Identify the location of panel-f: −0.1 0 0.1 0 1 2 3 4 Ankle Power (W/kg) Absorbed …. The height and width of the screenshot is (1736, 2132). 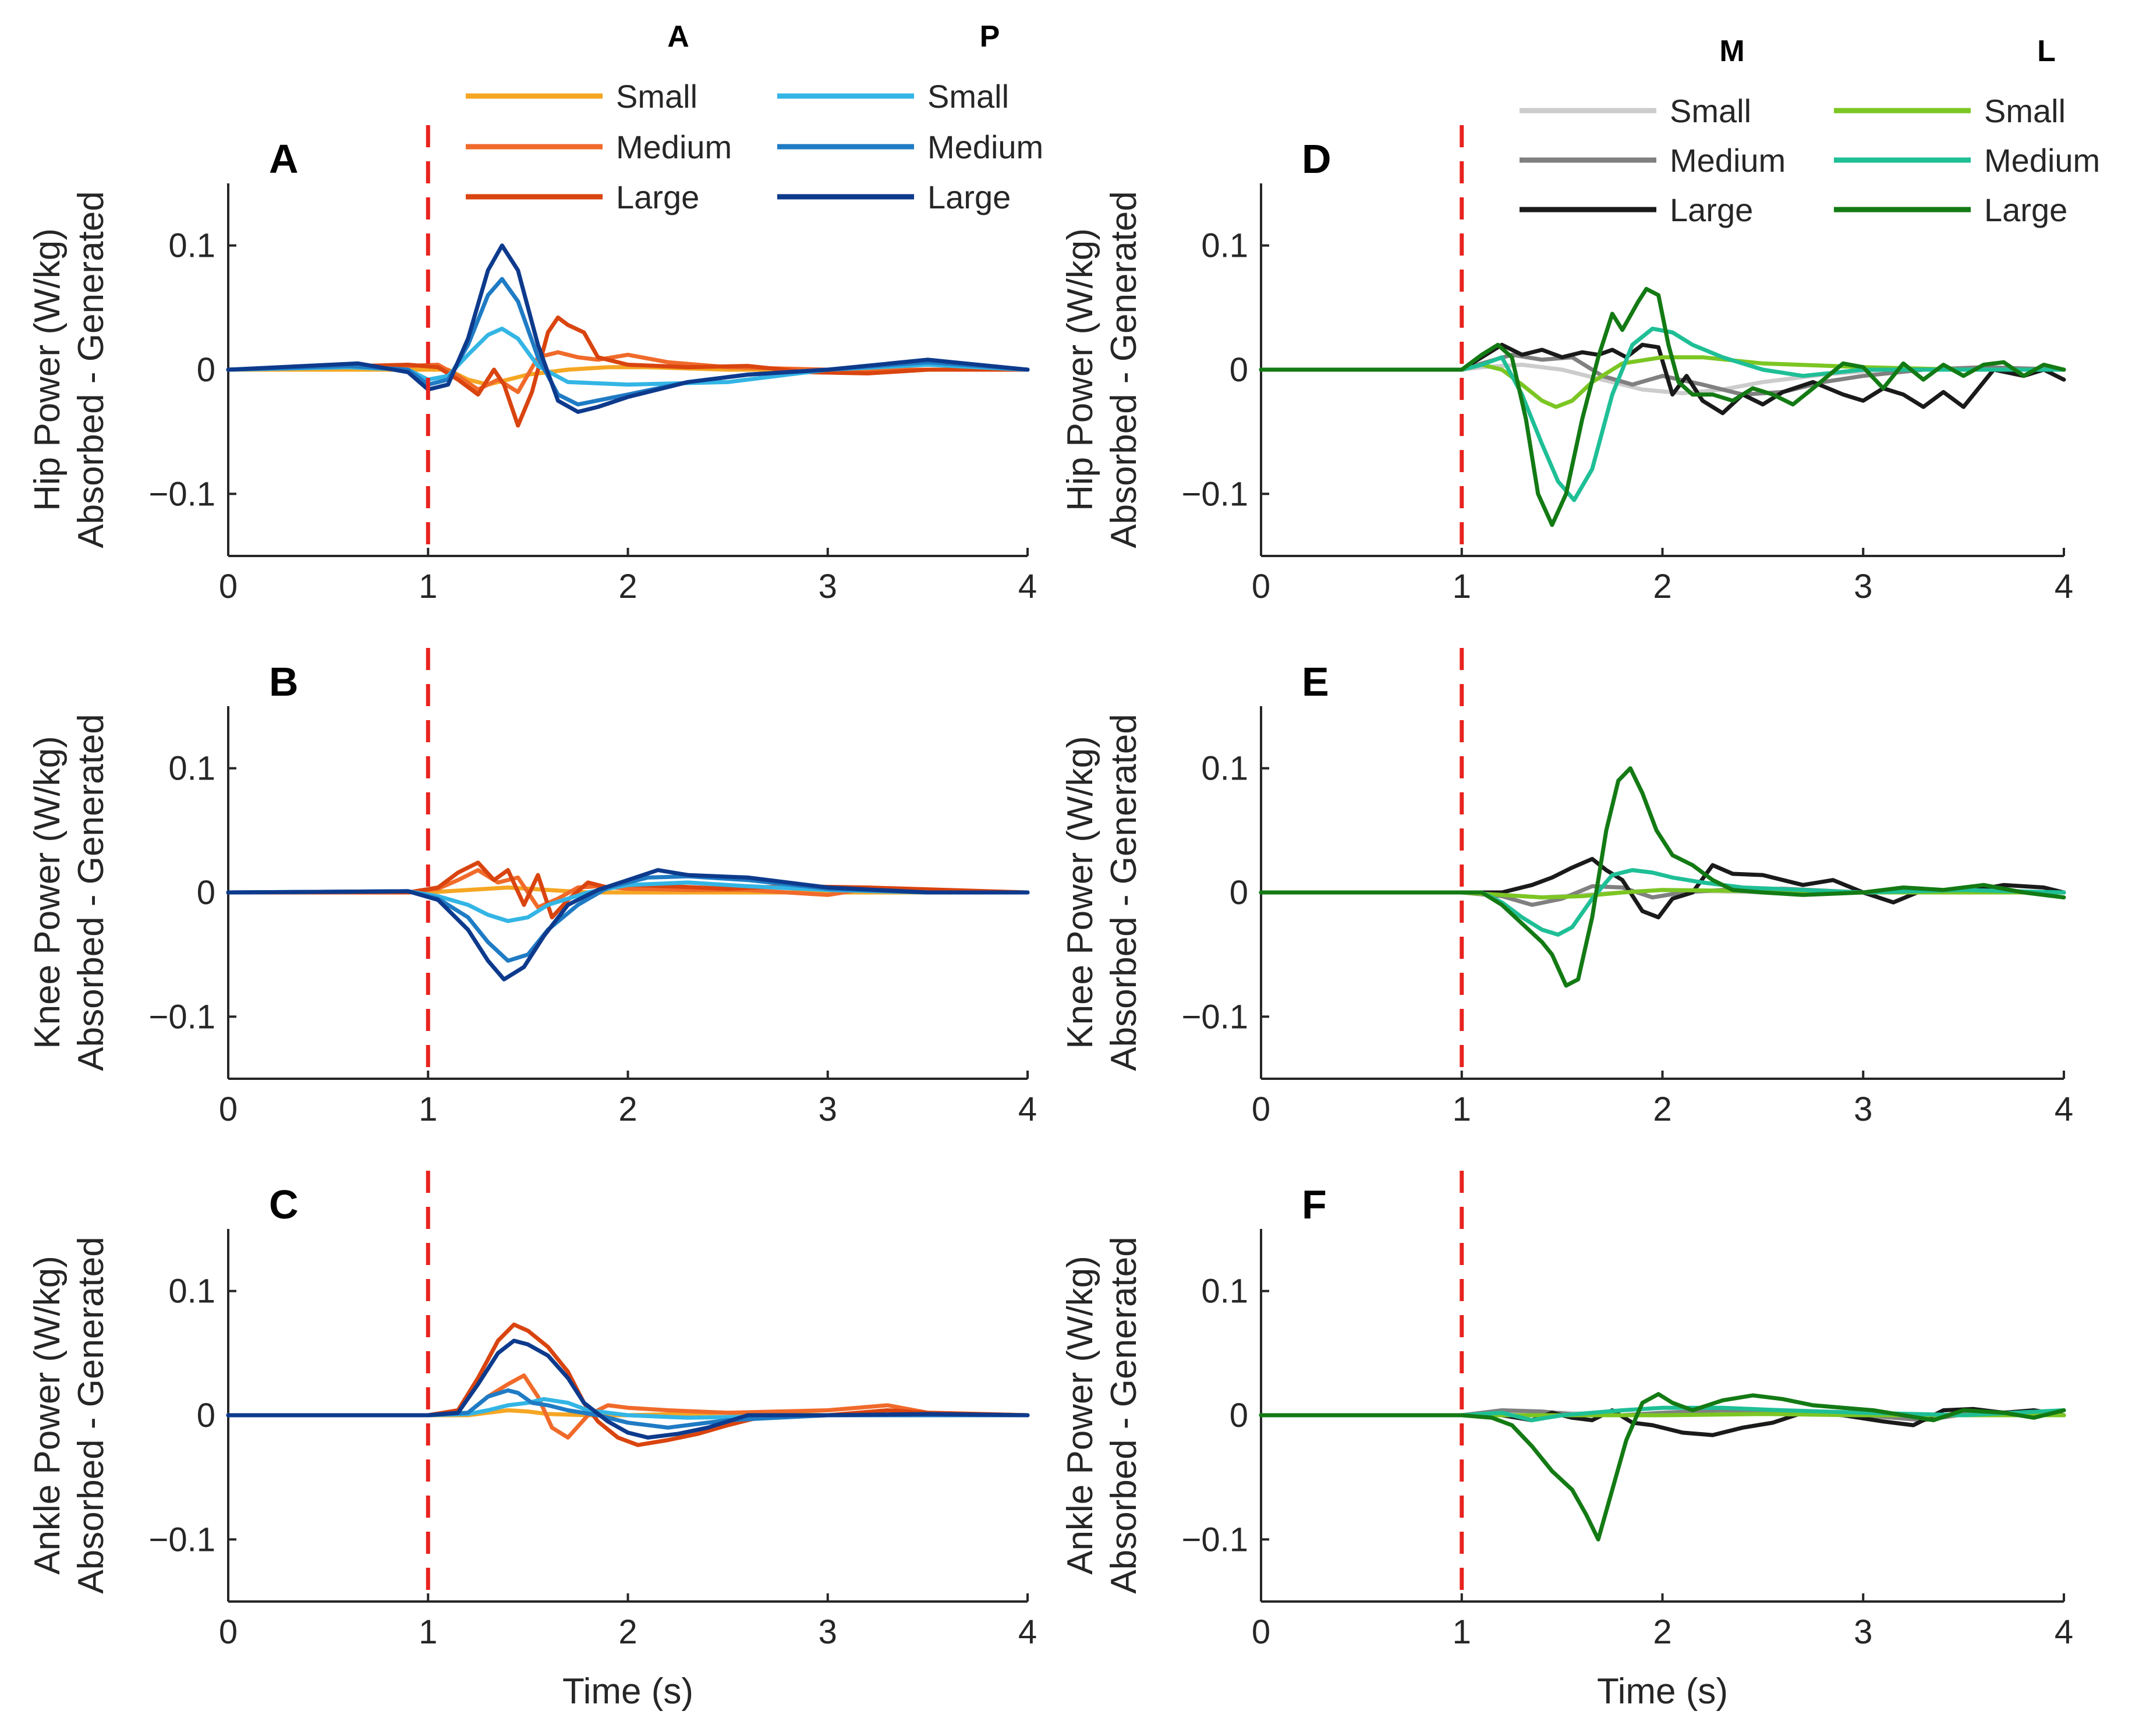
(1566, 1441).